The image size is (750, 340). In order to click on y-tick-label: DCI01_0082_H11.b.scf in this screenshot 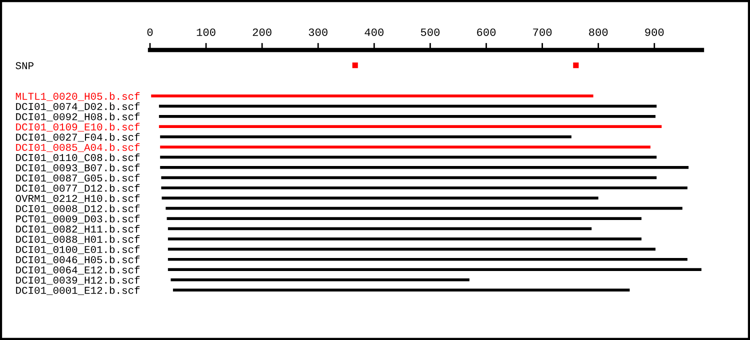, I will do `click(78, 229)`.